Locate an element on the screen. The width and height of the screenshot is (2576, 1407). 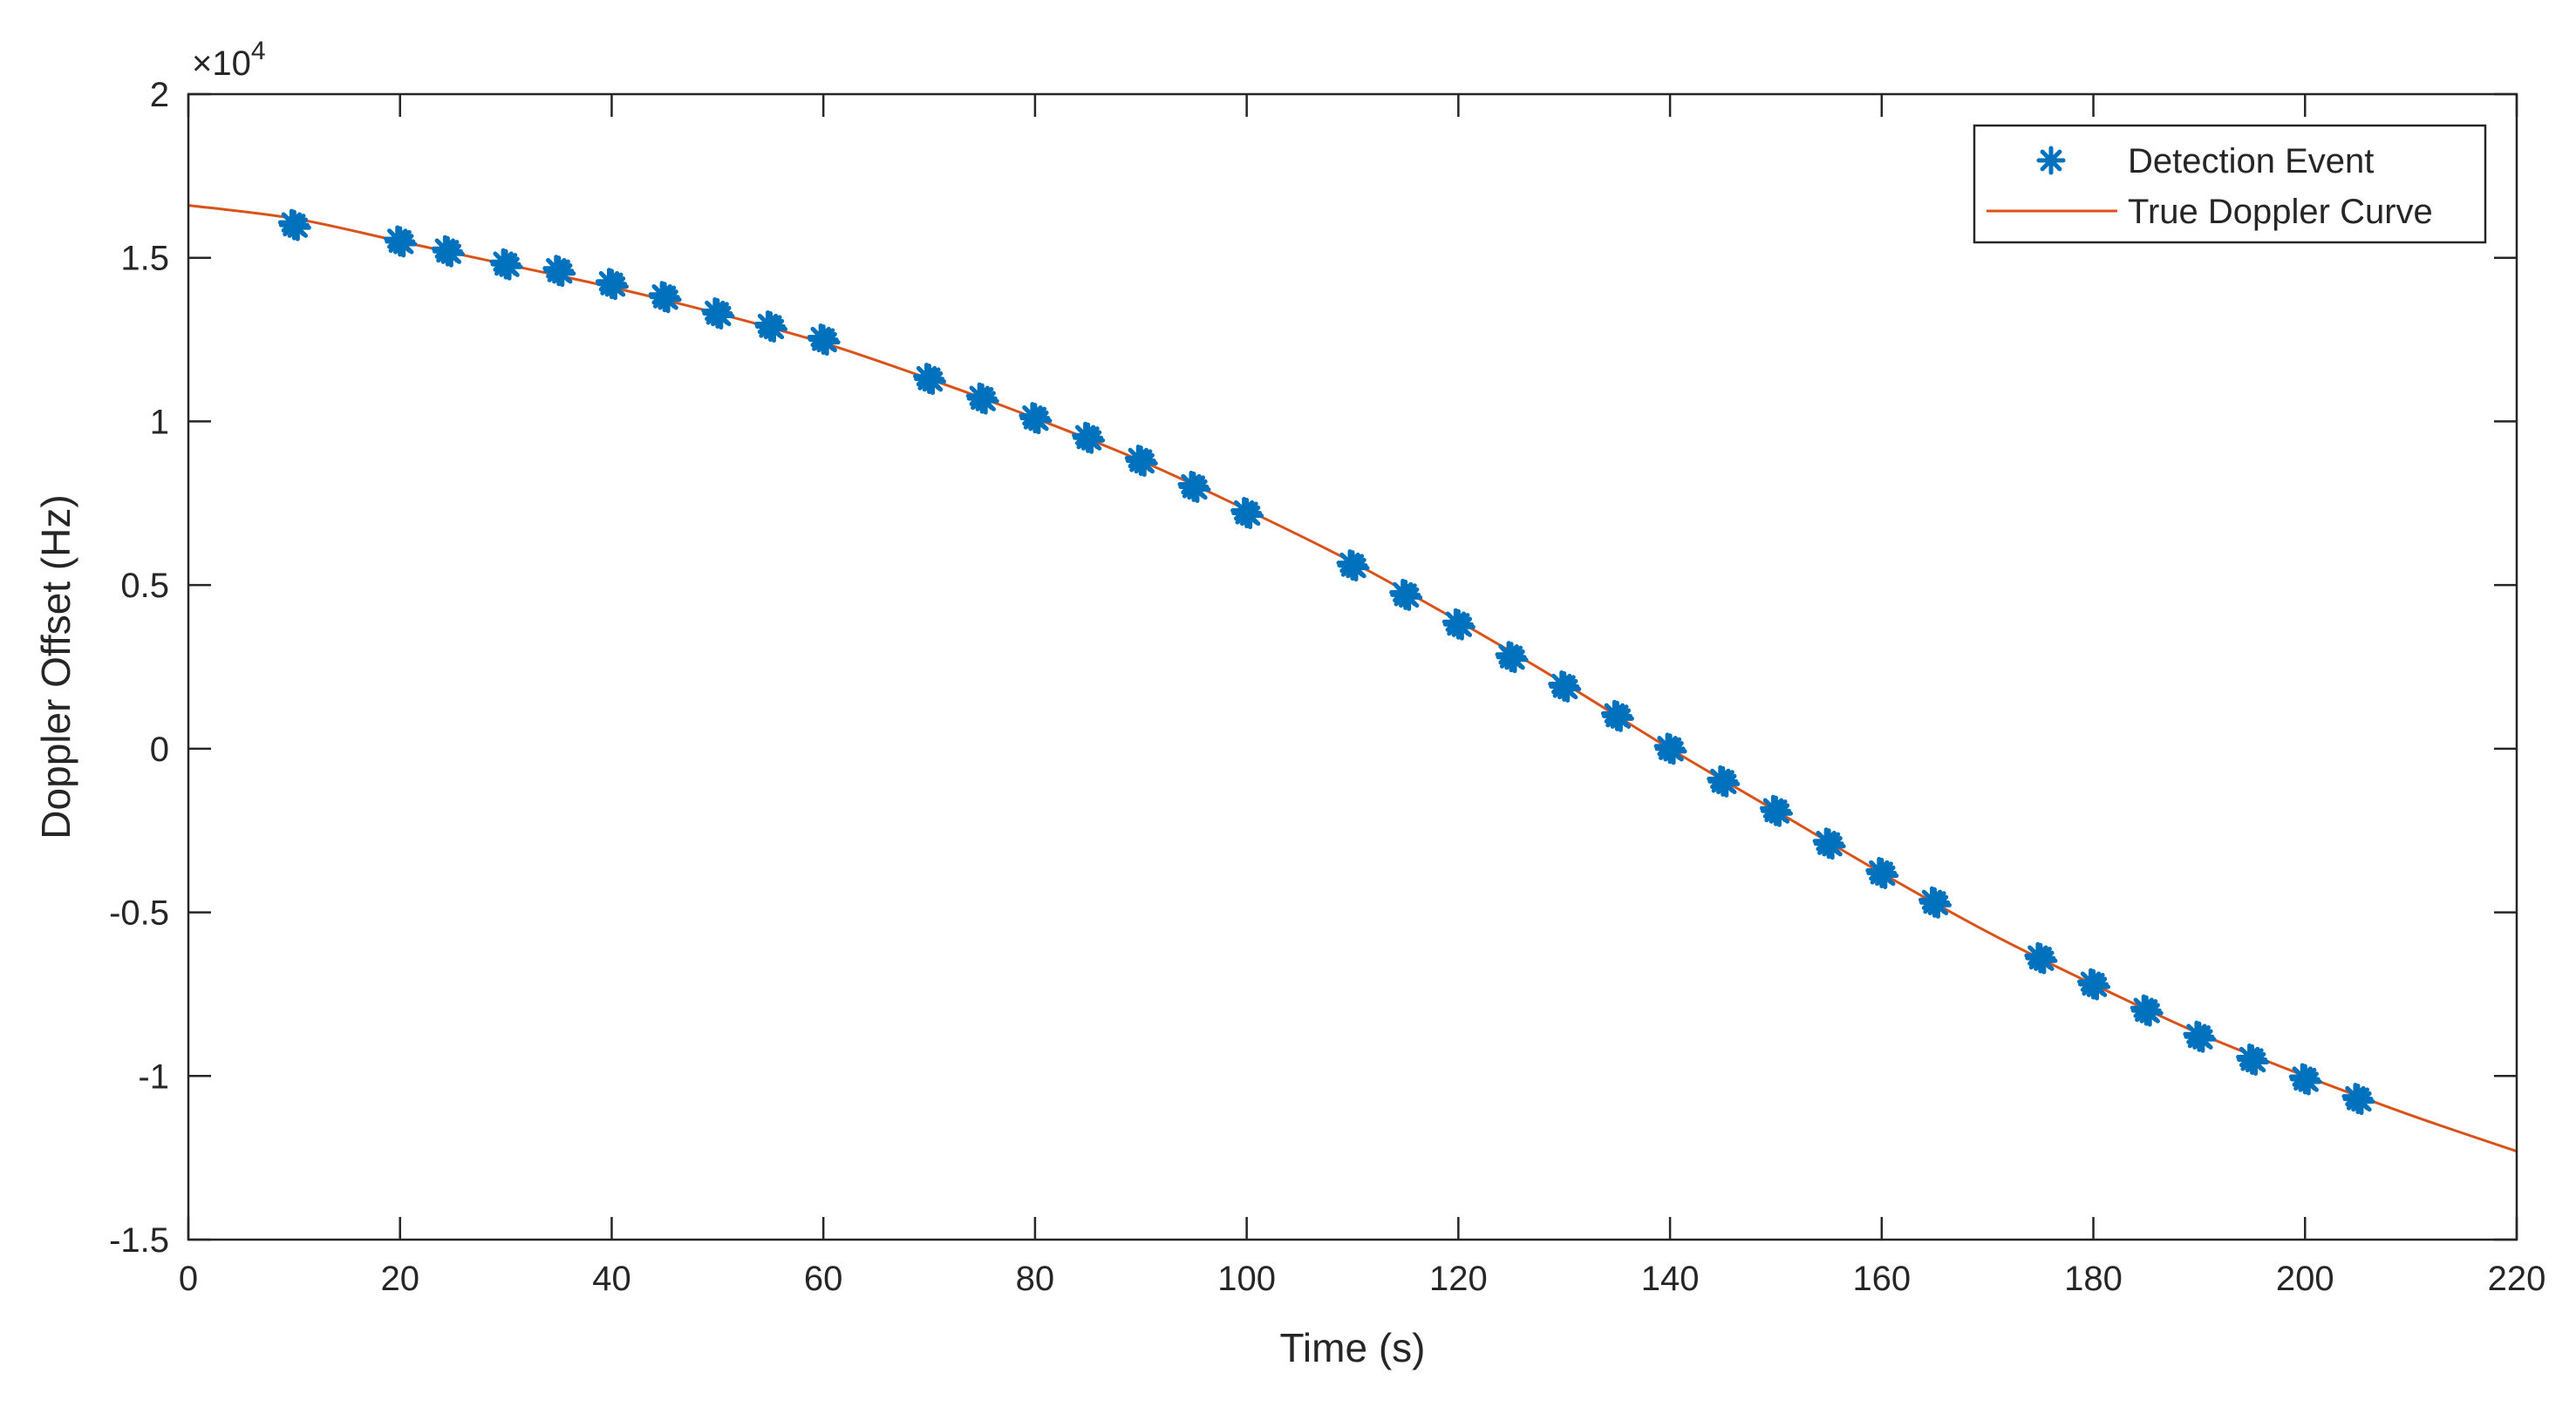
x-tick-label: 80 is located at coordinates (1035, 1279).